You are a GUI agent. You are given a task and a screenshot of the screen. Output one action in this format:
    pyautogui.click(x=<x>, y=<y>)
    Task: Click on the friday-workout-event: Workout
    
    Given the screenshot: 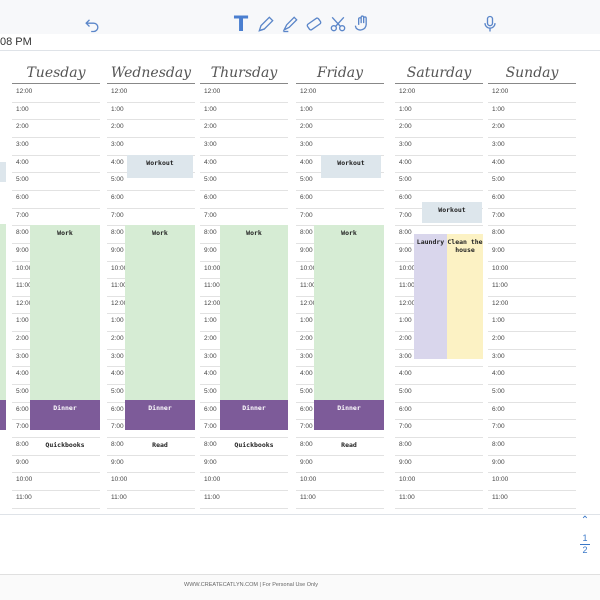 What is the action you would take?
    pyautogui.click(x=351, y=166)
    